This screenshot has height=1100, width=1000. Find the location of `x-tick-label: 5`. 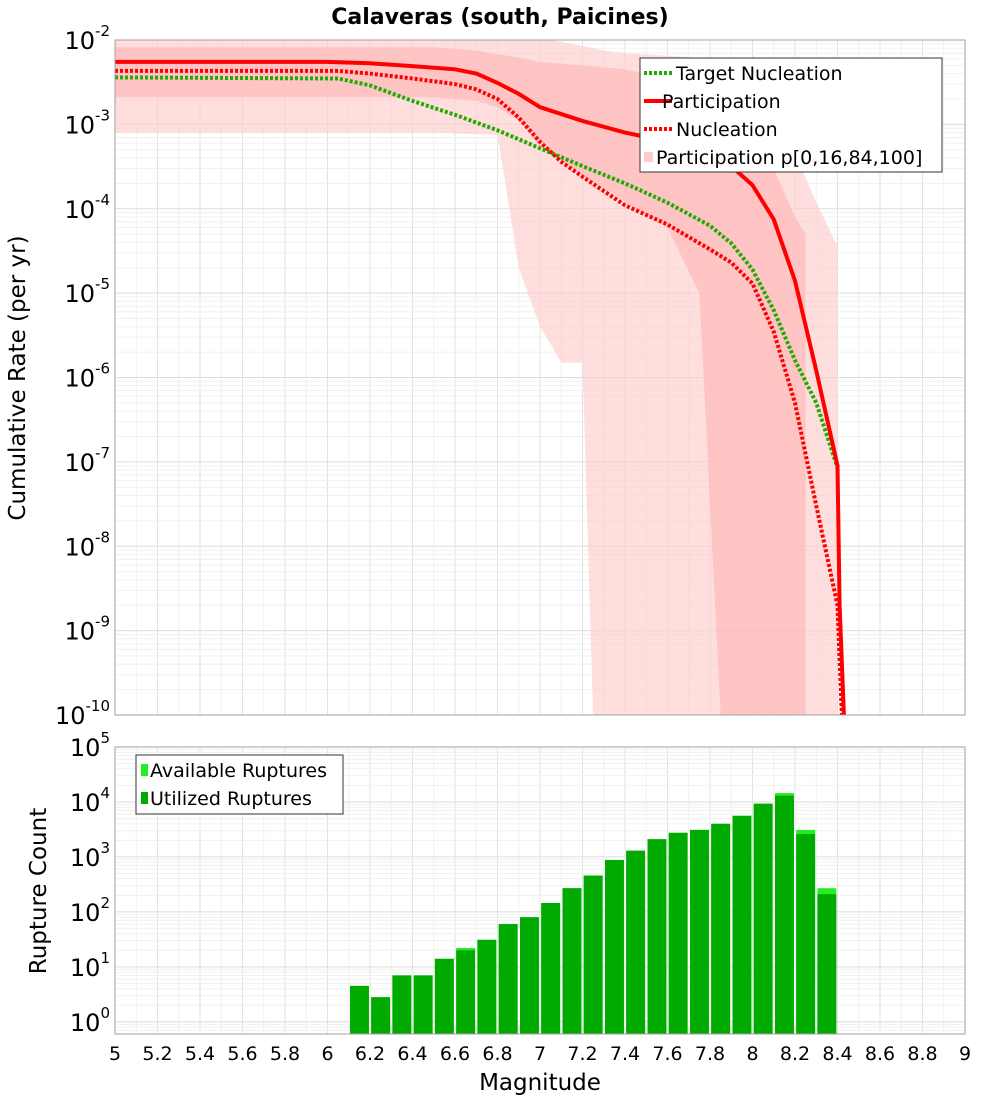

x-tick-label: 5 is located at coordinates (115, 1054).